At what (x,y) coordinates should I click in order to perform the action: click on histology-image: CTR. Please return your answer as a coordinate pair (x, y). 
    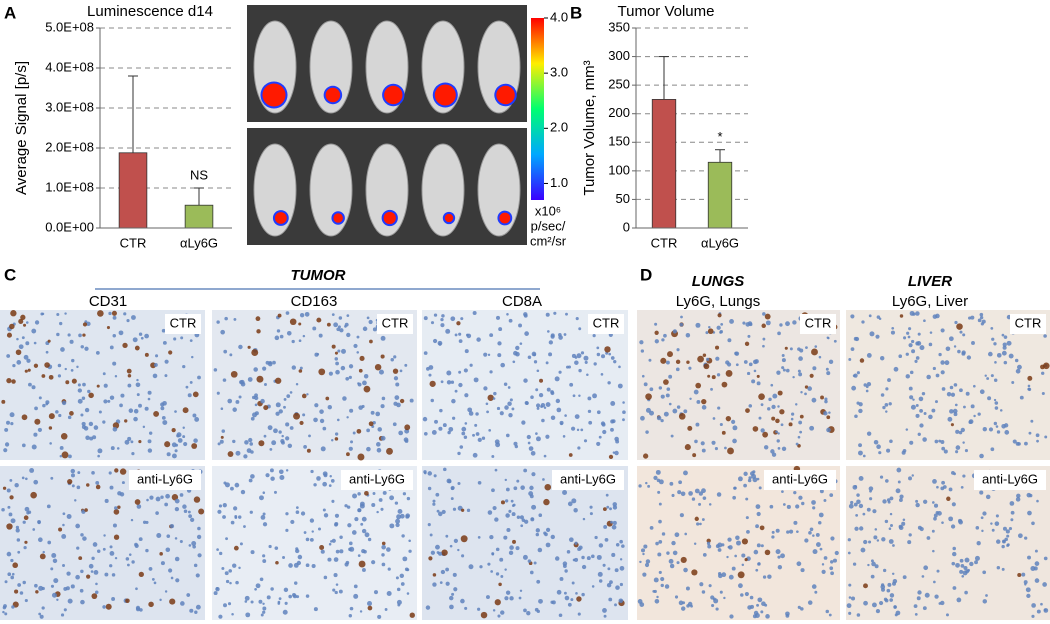
    Looking at the image, I should click on (525, 385).